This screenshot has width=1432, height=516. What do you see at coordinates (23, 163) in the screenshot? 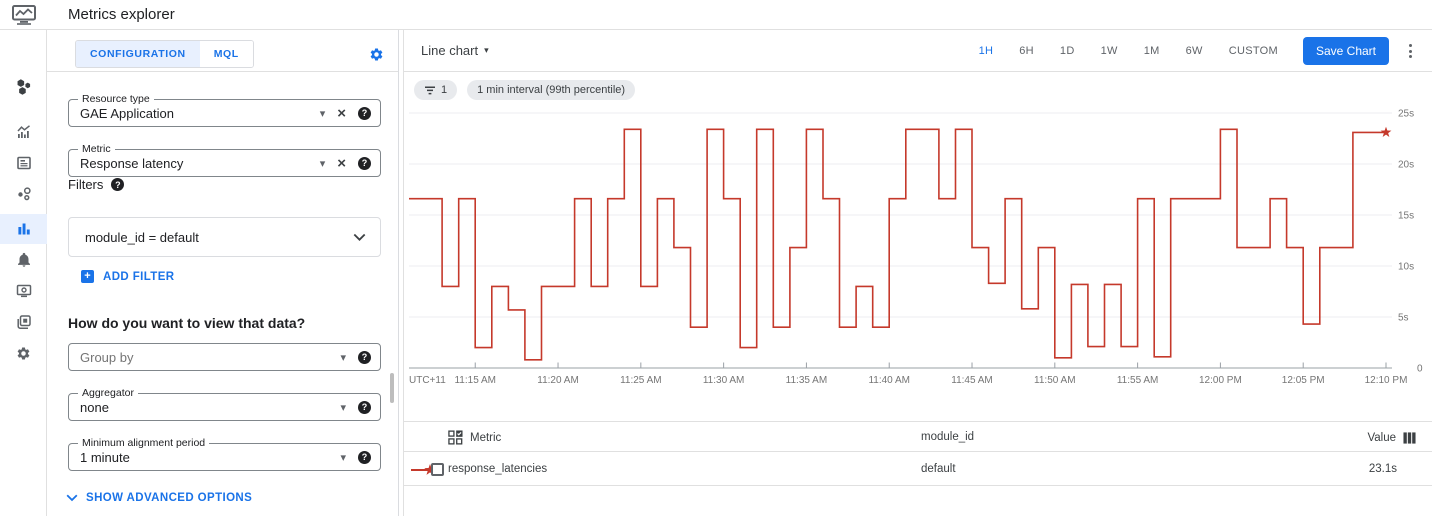
I see `nav-dashboards-icon` at bounding box center [23, 163].